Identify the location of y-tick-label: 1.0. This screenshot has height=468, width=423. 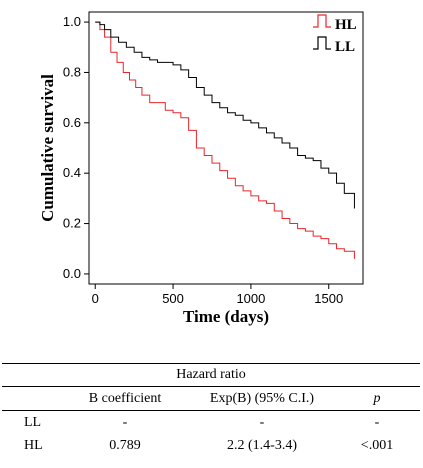
(72, 21).